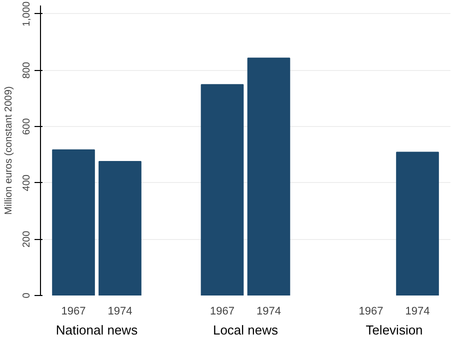  I want to click on y-tick-label: 600, so click(27, 126).